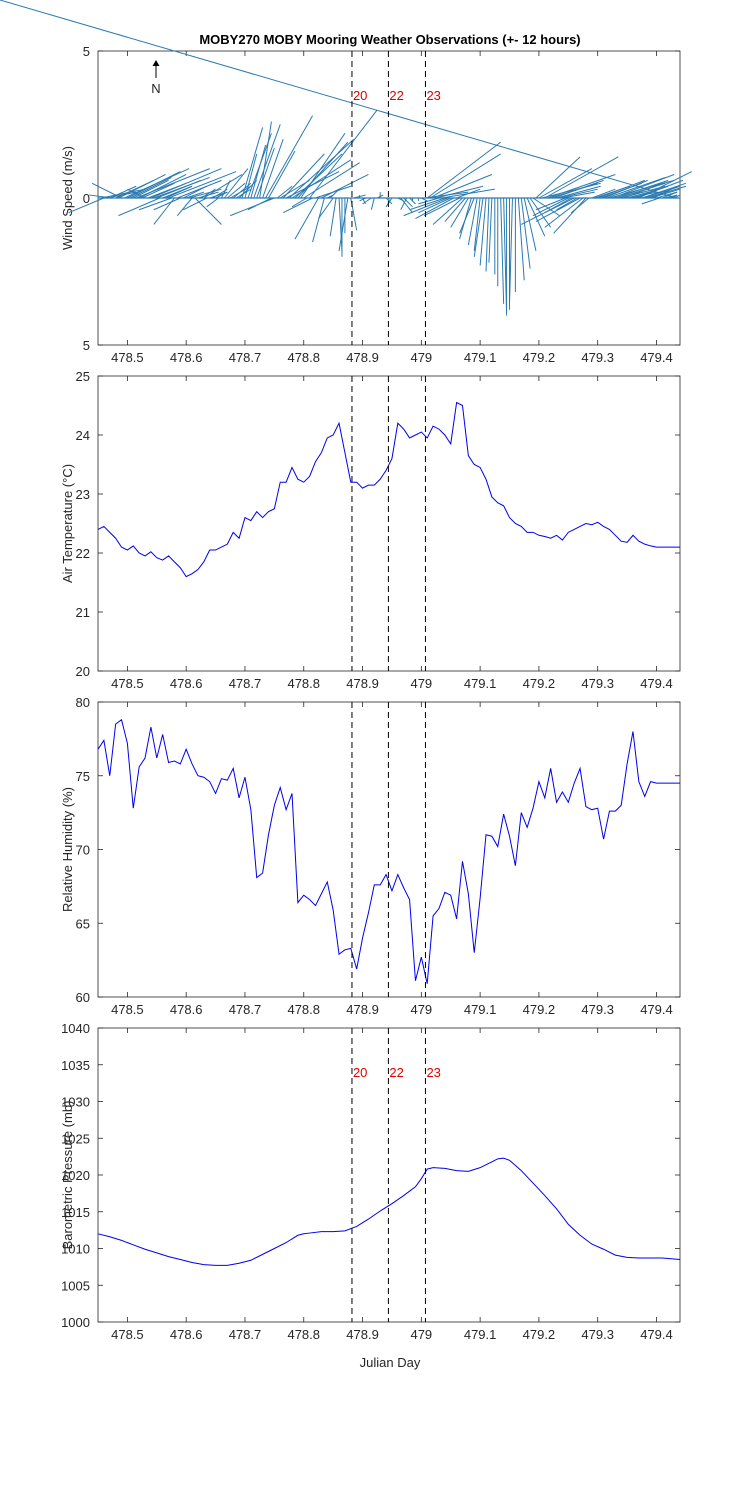 The height and width of the screenshot is (1500, 750). What do you see at coordinates (360, 1072) in the screenshot?
I see `event-marker-label: 20` at bounding box center [360, 1072].